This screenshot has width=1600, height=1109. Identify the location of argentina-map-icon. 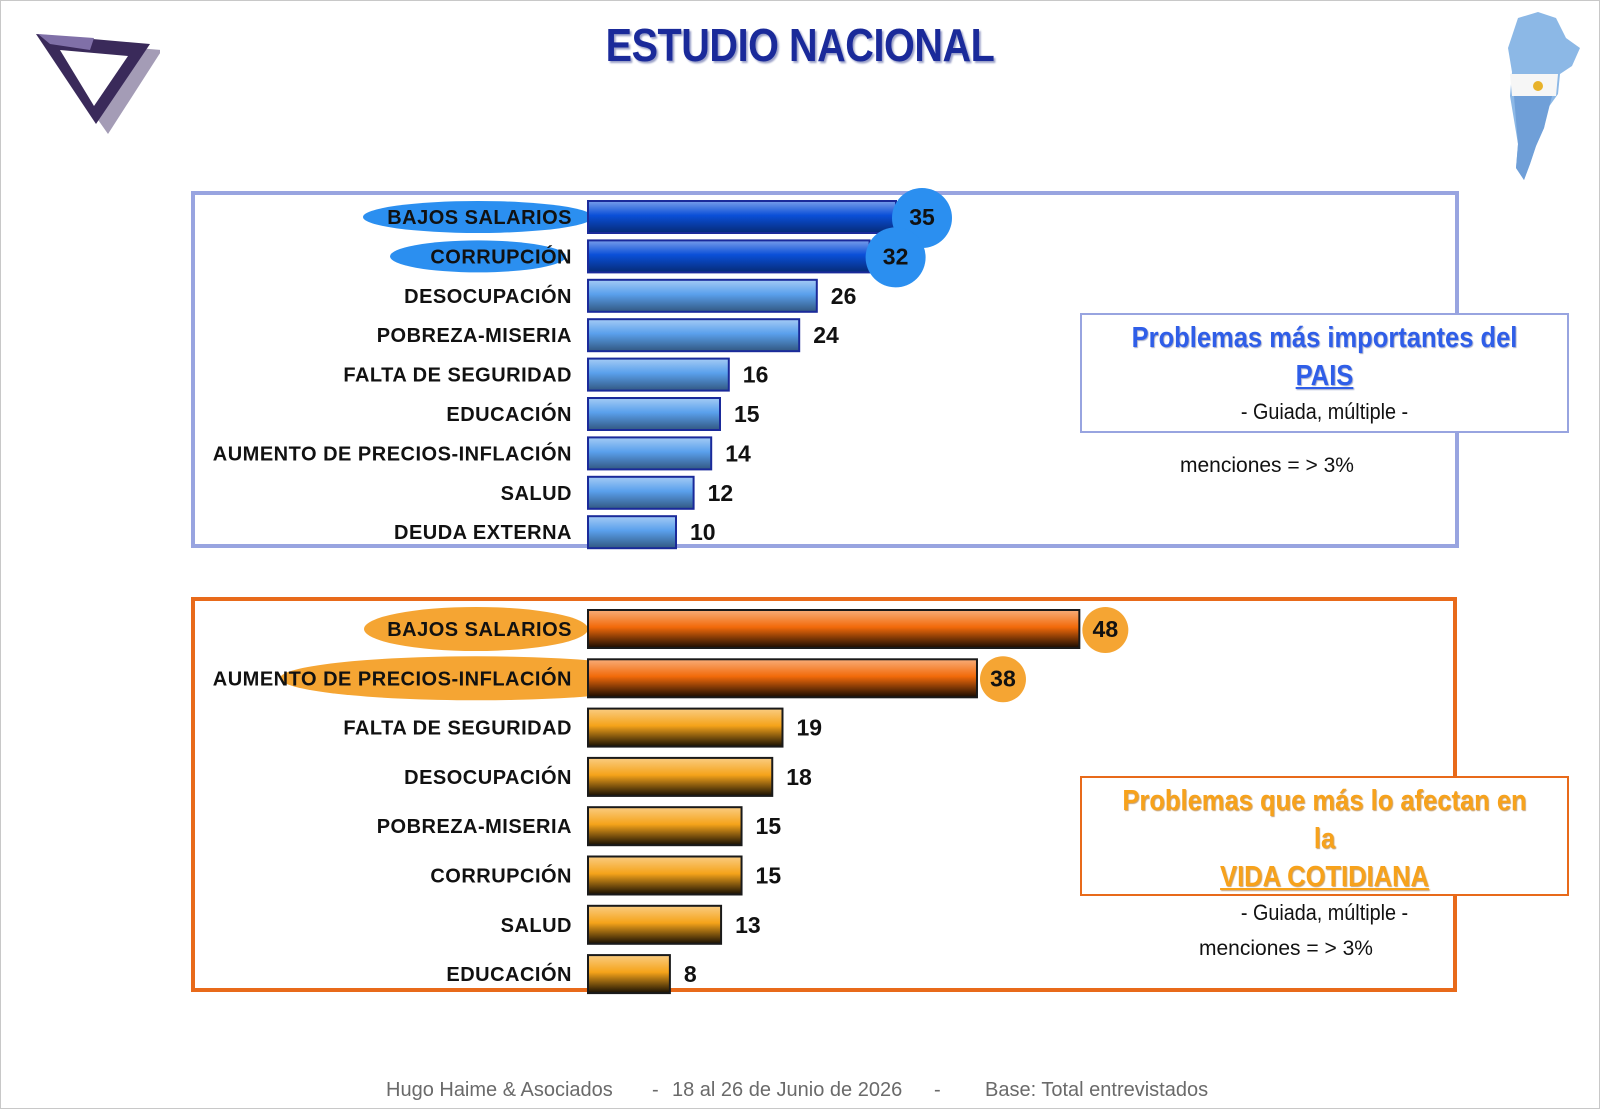
(1546, 100).